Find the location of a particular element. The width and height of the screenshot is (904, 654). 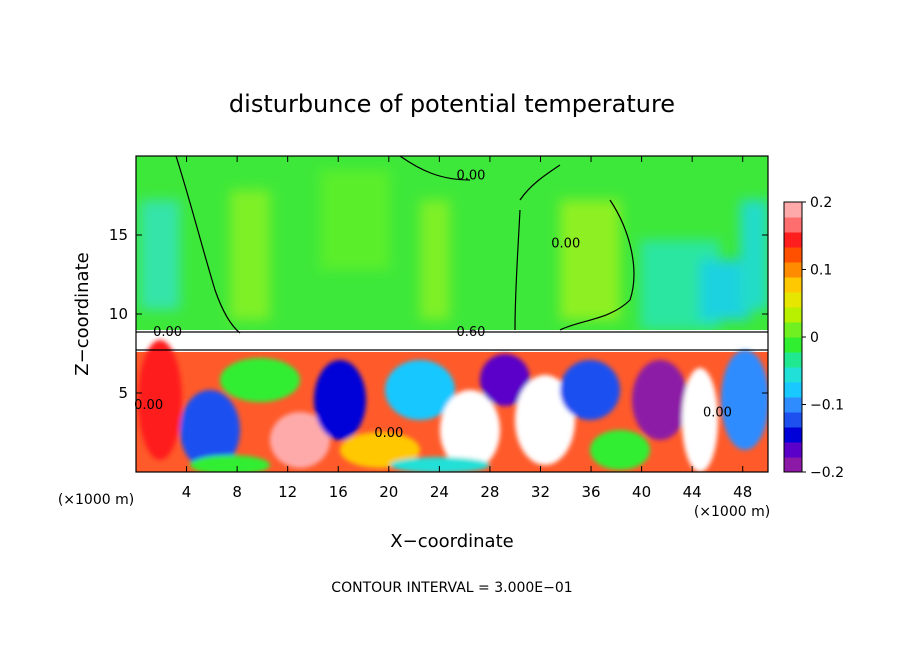

colorbar is located at coordinates (793, 337).